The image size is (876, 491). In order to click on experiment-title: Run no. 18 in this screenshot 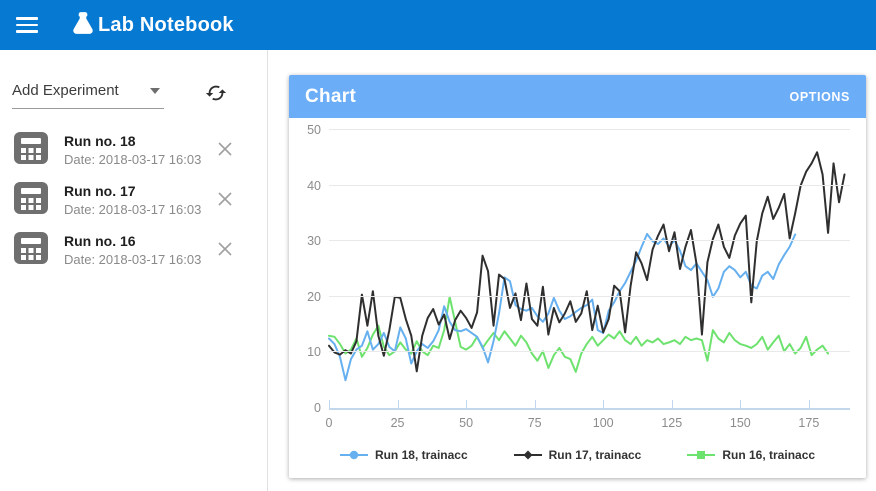, I will do `click(100, 141)`.